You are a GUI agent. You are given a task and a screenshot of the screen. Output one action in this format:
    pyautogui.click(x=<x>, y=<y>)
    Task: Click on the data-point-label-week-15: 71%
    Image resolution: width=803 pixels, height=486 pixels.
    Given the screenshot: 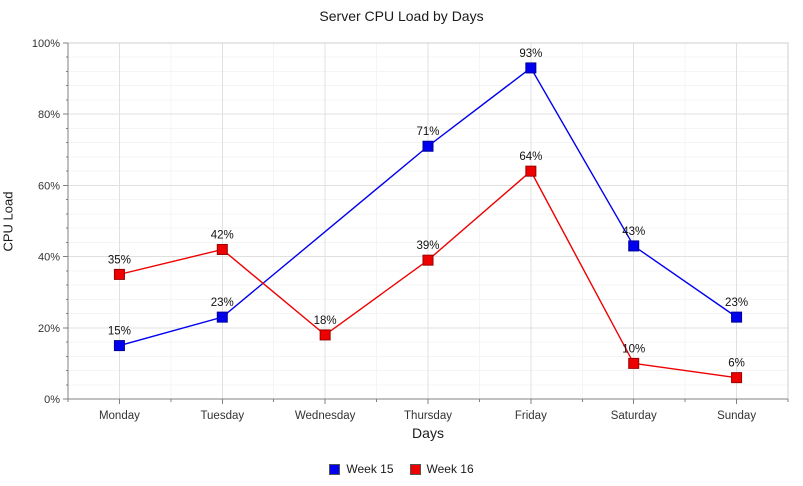 What is the action you would take?
    pyautogui.click(x=427, y=132)
    